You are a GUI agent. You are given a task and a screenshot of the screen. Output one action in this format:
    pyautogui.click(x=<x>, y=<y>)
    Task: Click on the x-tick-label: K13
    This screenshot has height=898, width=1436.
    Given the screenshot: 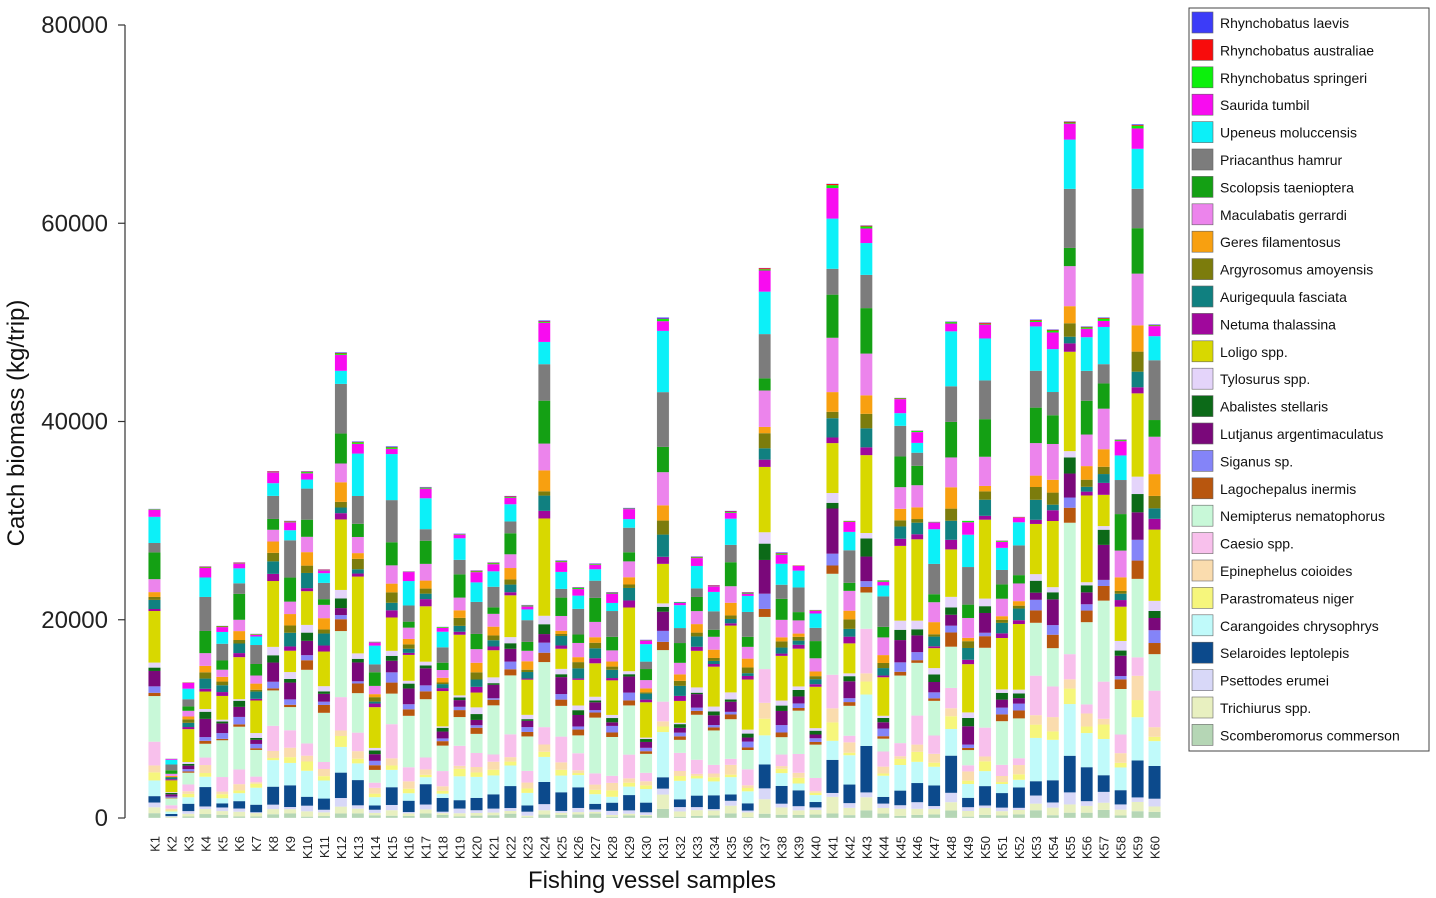 What is the action you would take?
    pyautogui.click(x=358, y=847)
    